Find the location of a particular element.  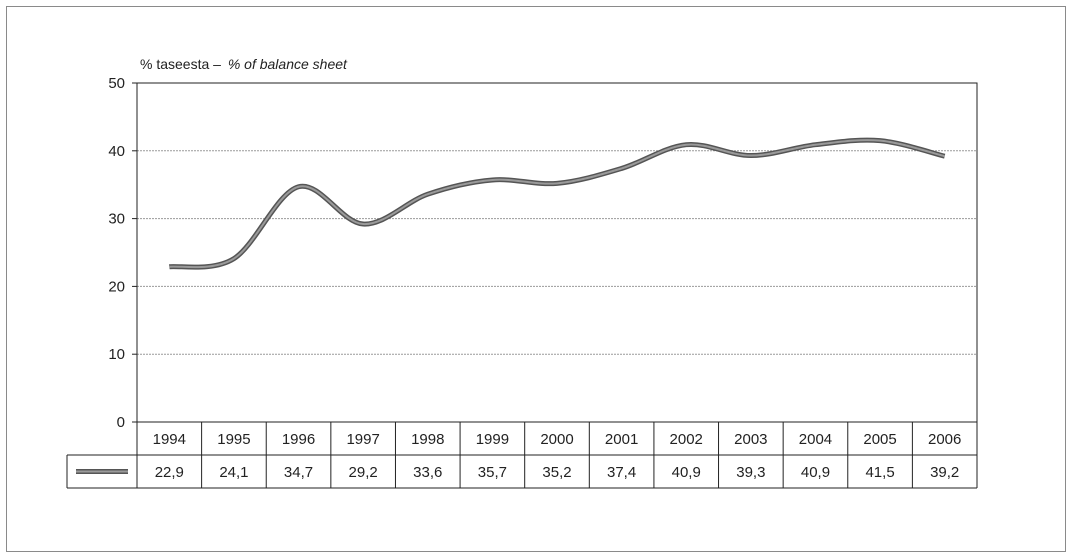

y-axis-label: % taseesta – % of balance sheet is located at coordinates (244, 64).